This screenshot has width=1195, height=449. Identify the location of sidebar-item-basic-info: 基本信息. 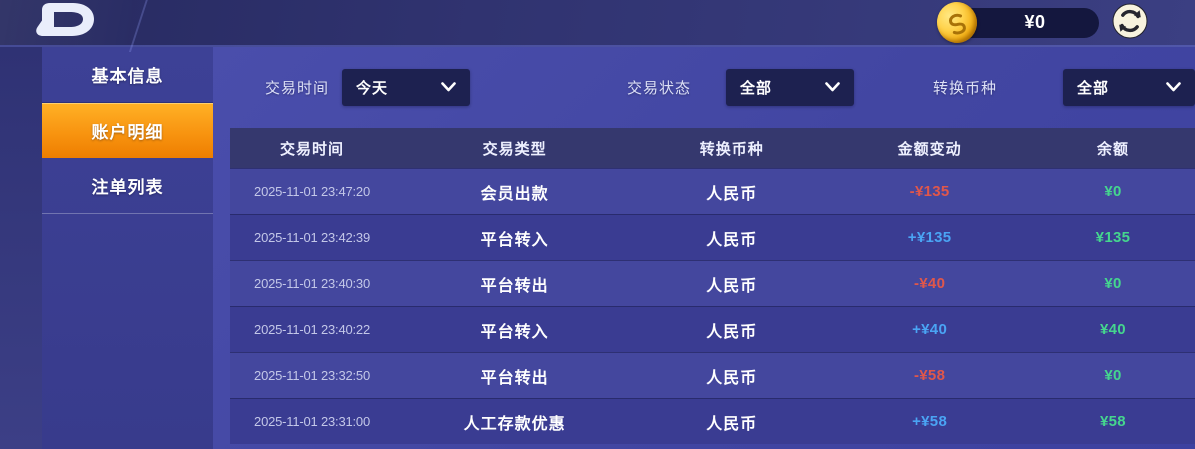
(127, 75).